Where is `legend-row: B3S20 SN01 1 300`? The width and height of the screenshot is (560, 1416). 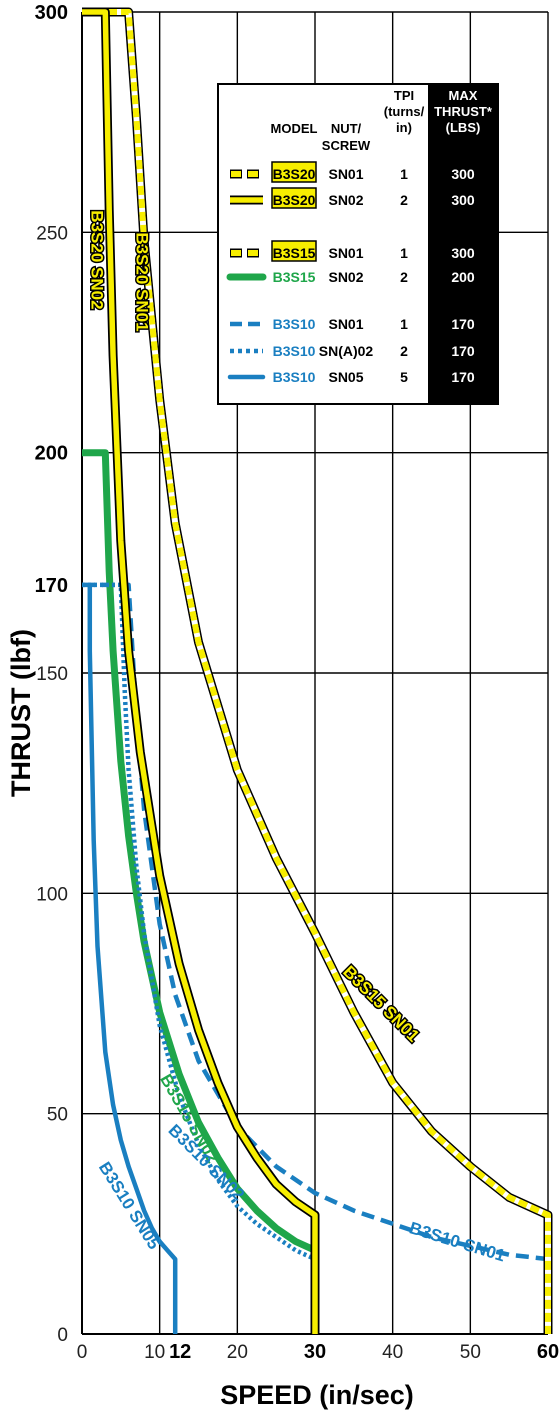 legend-row: B3S20 SN01 1 300 is located at coordinates (352, 172).